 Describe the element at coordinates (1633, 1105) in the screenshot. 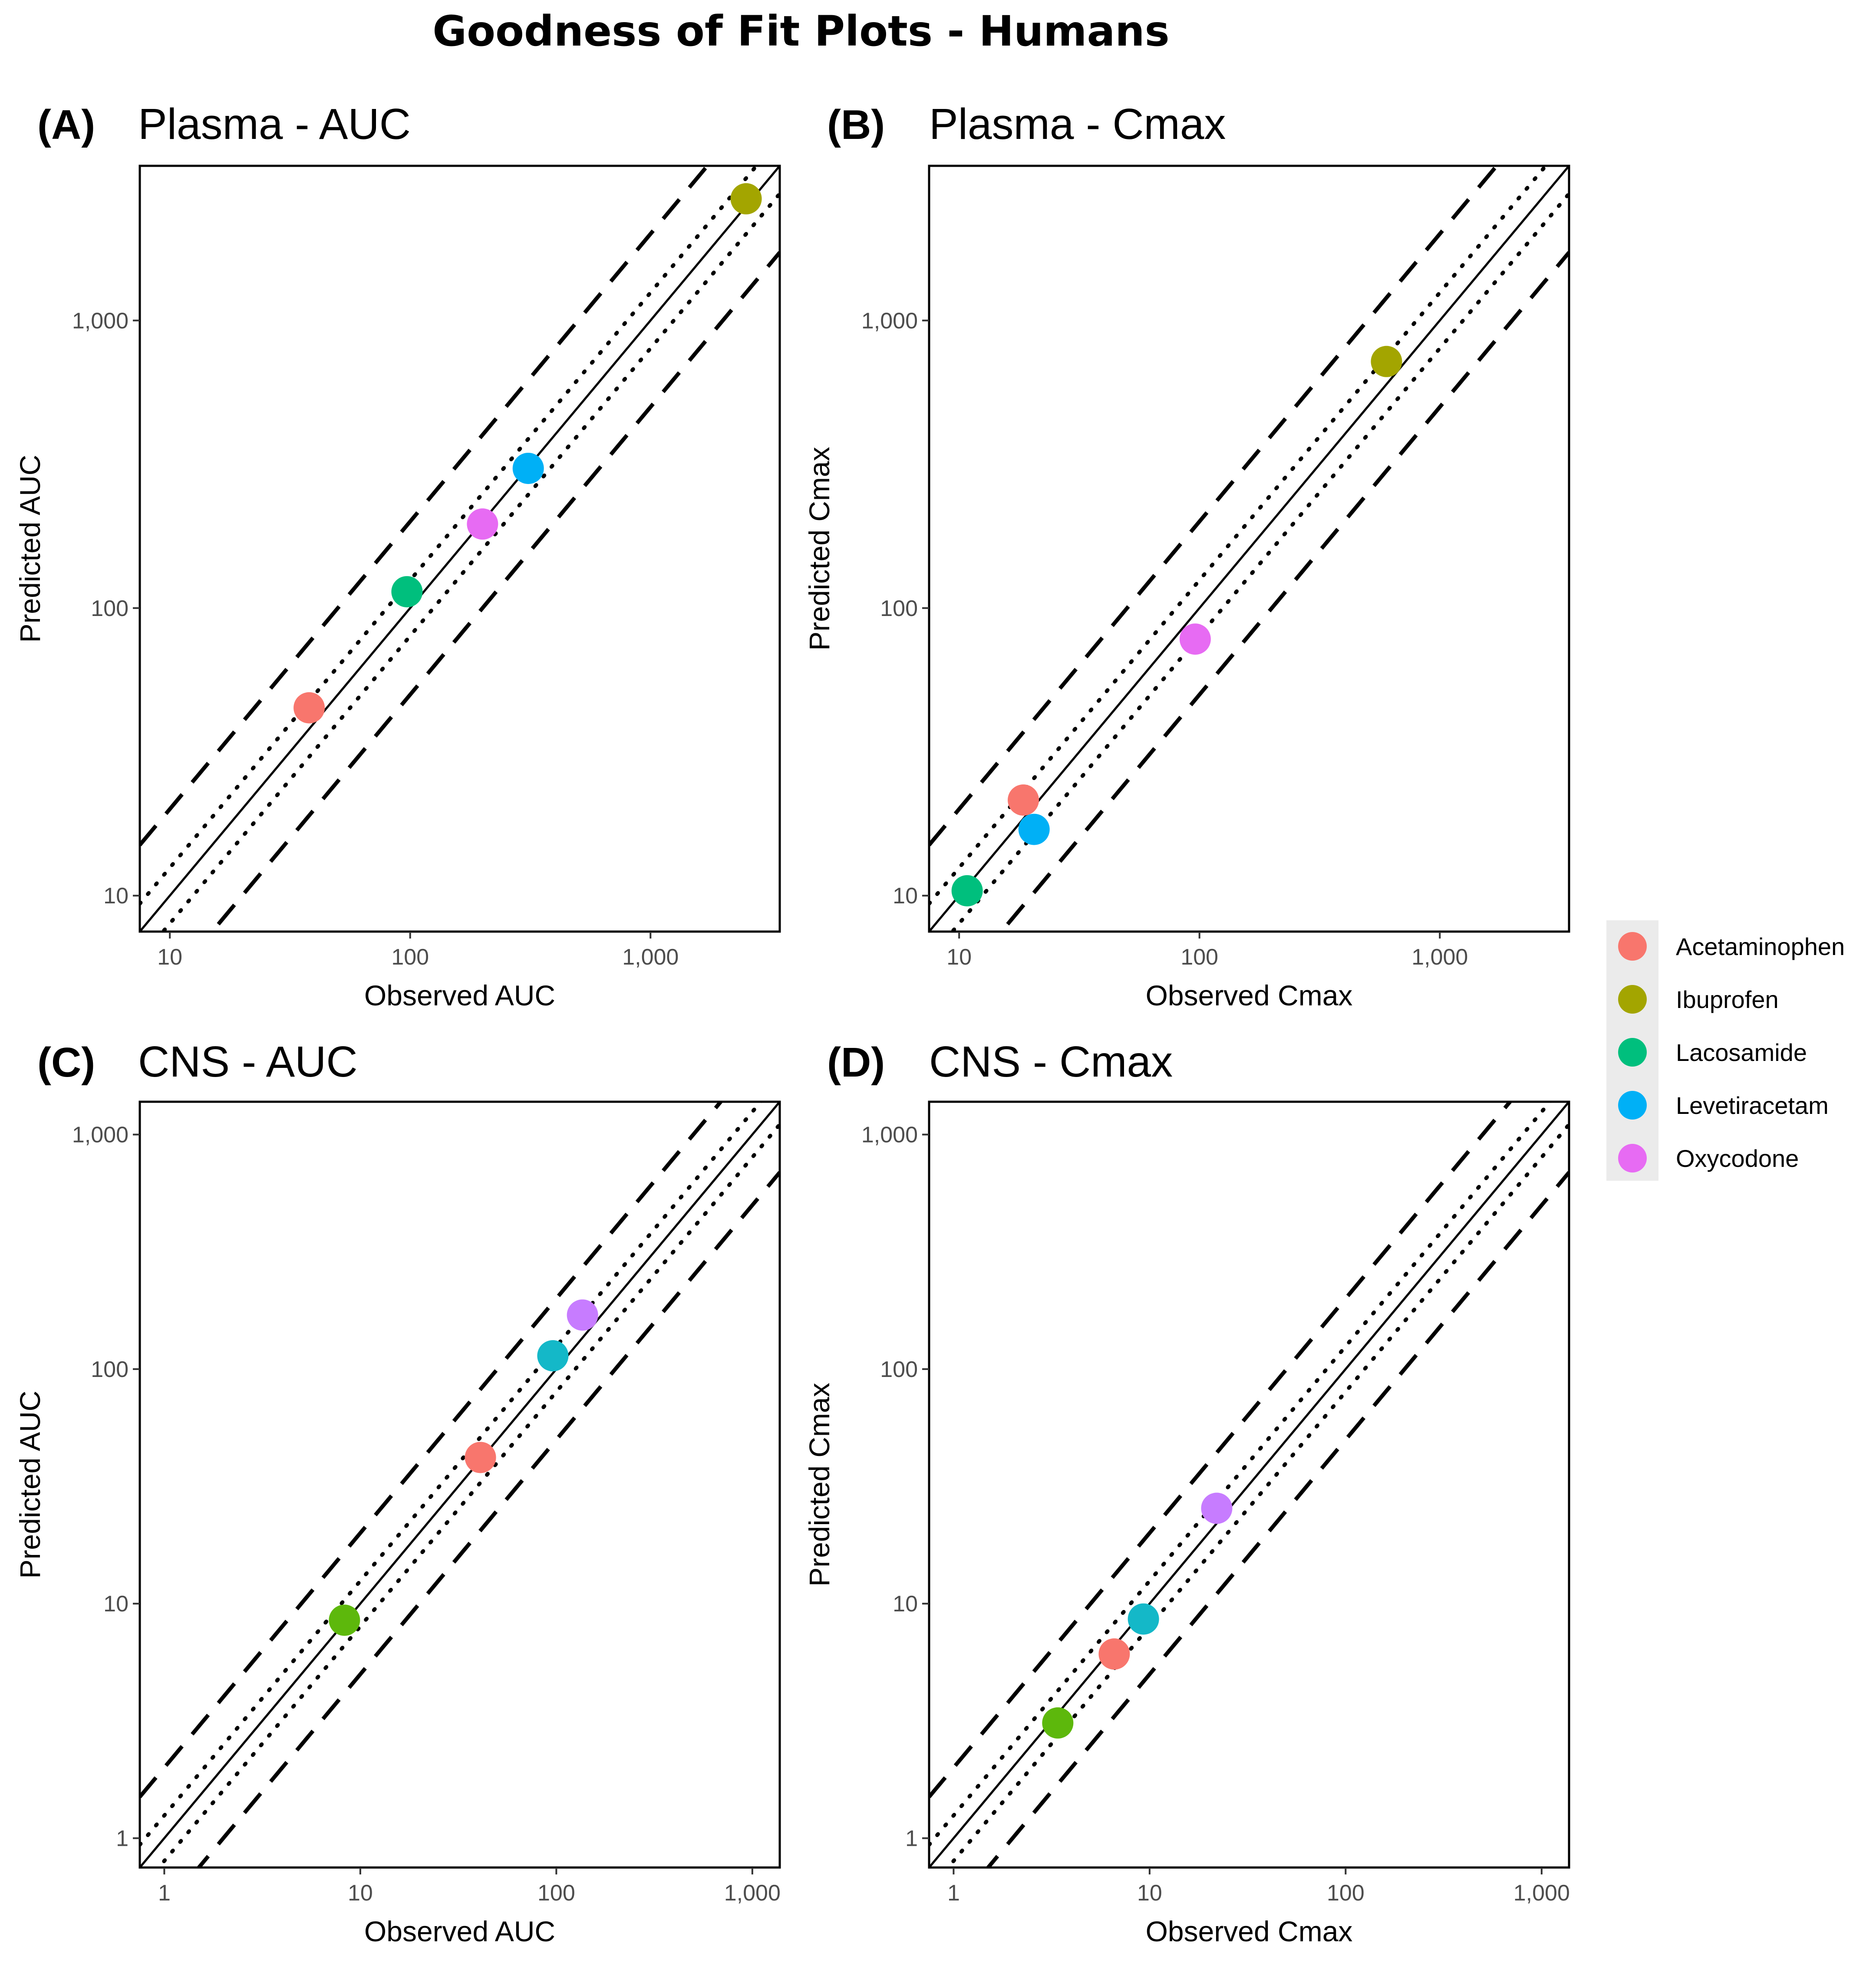

I see `legend-key-levetiracetam` at that location.